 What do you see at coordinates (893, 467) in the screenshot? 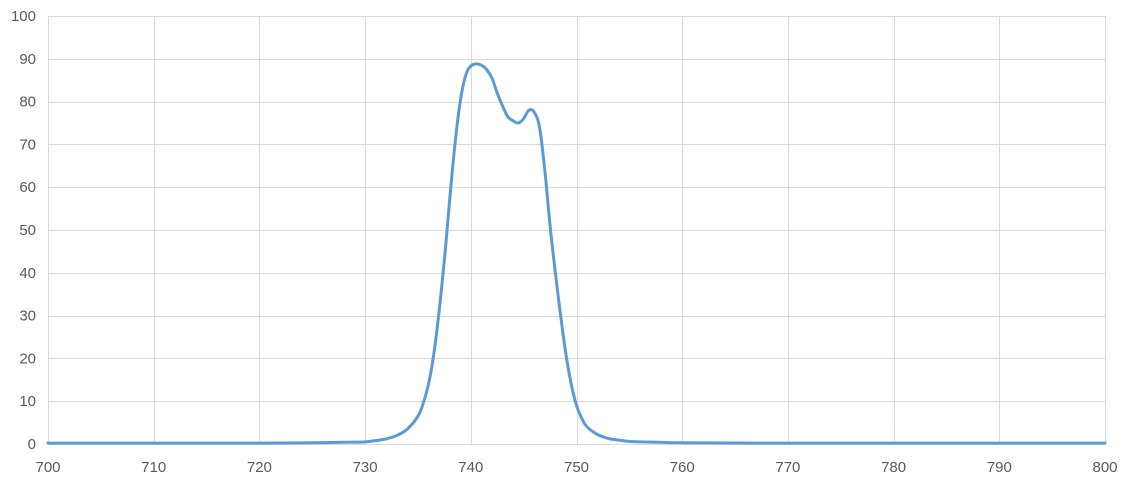
I see `x-tick-label: 780` at bounding box center [893, 467].